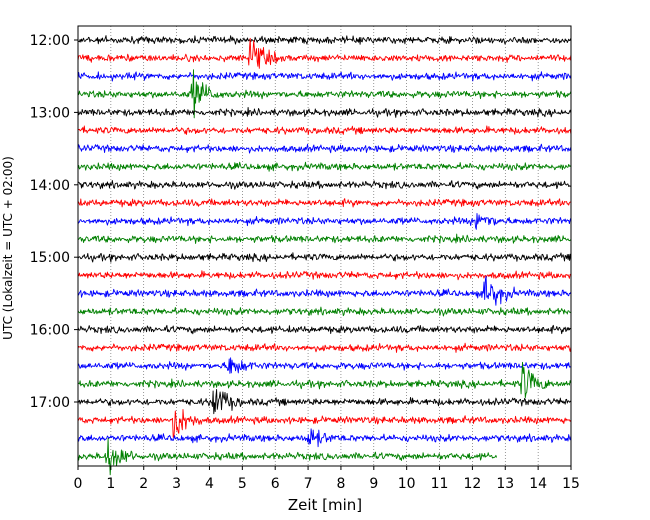 This screenshot has height=520, width=650. Describe the element at coordinates (143, 484) in the screenshot. I see `x-tick-label: 2` at that location.